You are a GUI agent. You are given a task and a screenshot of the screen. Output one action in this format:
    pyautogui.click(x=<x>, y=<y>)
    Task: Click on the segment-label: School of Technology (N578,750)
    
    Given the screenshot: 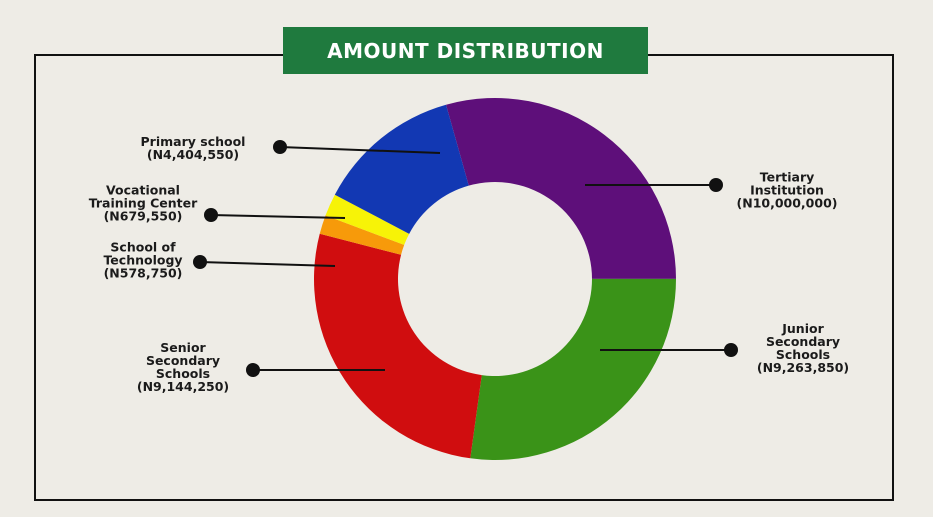 What is the action you would take?
    pyautogui.click(x=143, y=260)
    